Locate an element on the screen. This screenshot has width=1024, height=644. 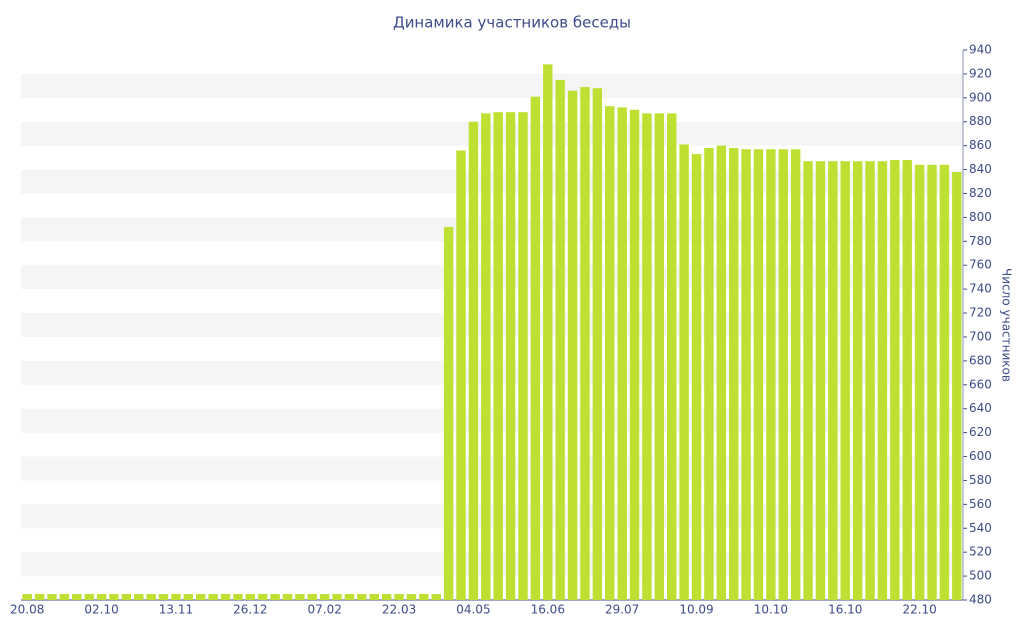
x-tick-label: 22.03 is located at coordinates (399, 610).